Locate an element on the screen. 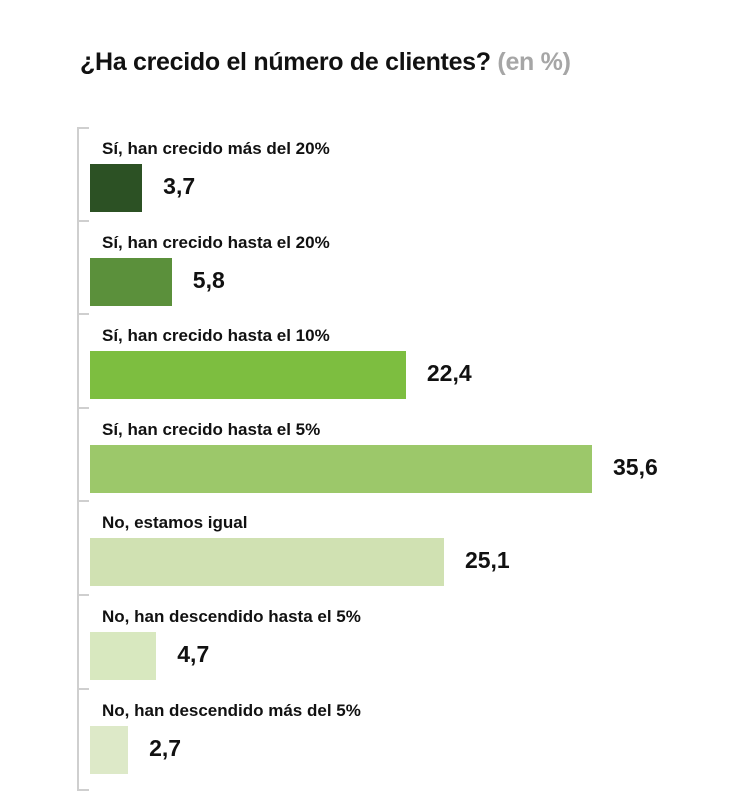 The image size is (733, 812). data-label: 22,4 is located at coordinates (449, 373).